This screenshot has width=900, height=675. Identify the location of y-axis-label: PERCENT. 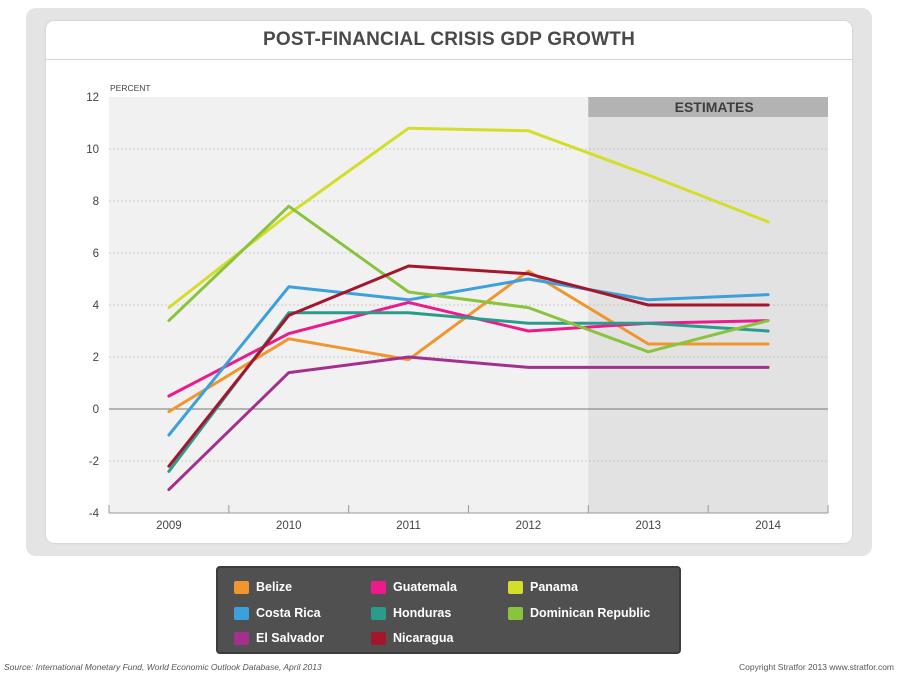
(130, 88).